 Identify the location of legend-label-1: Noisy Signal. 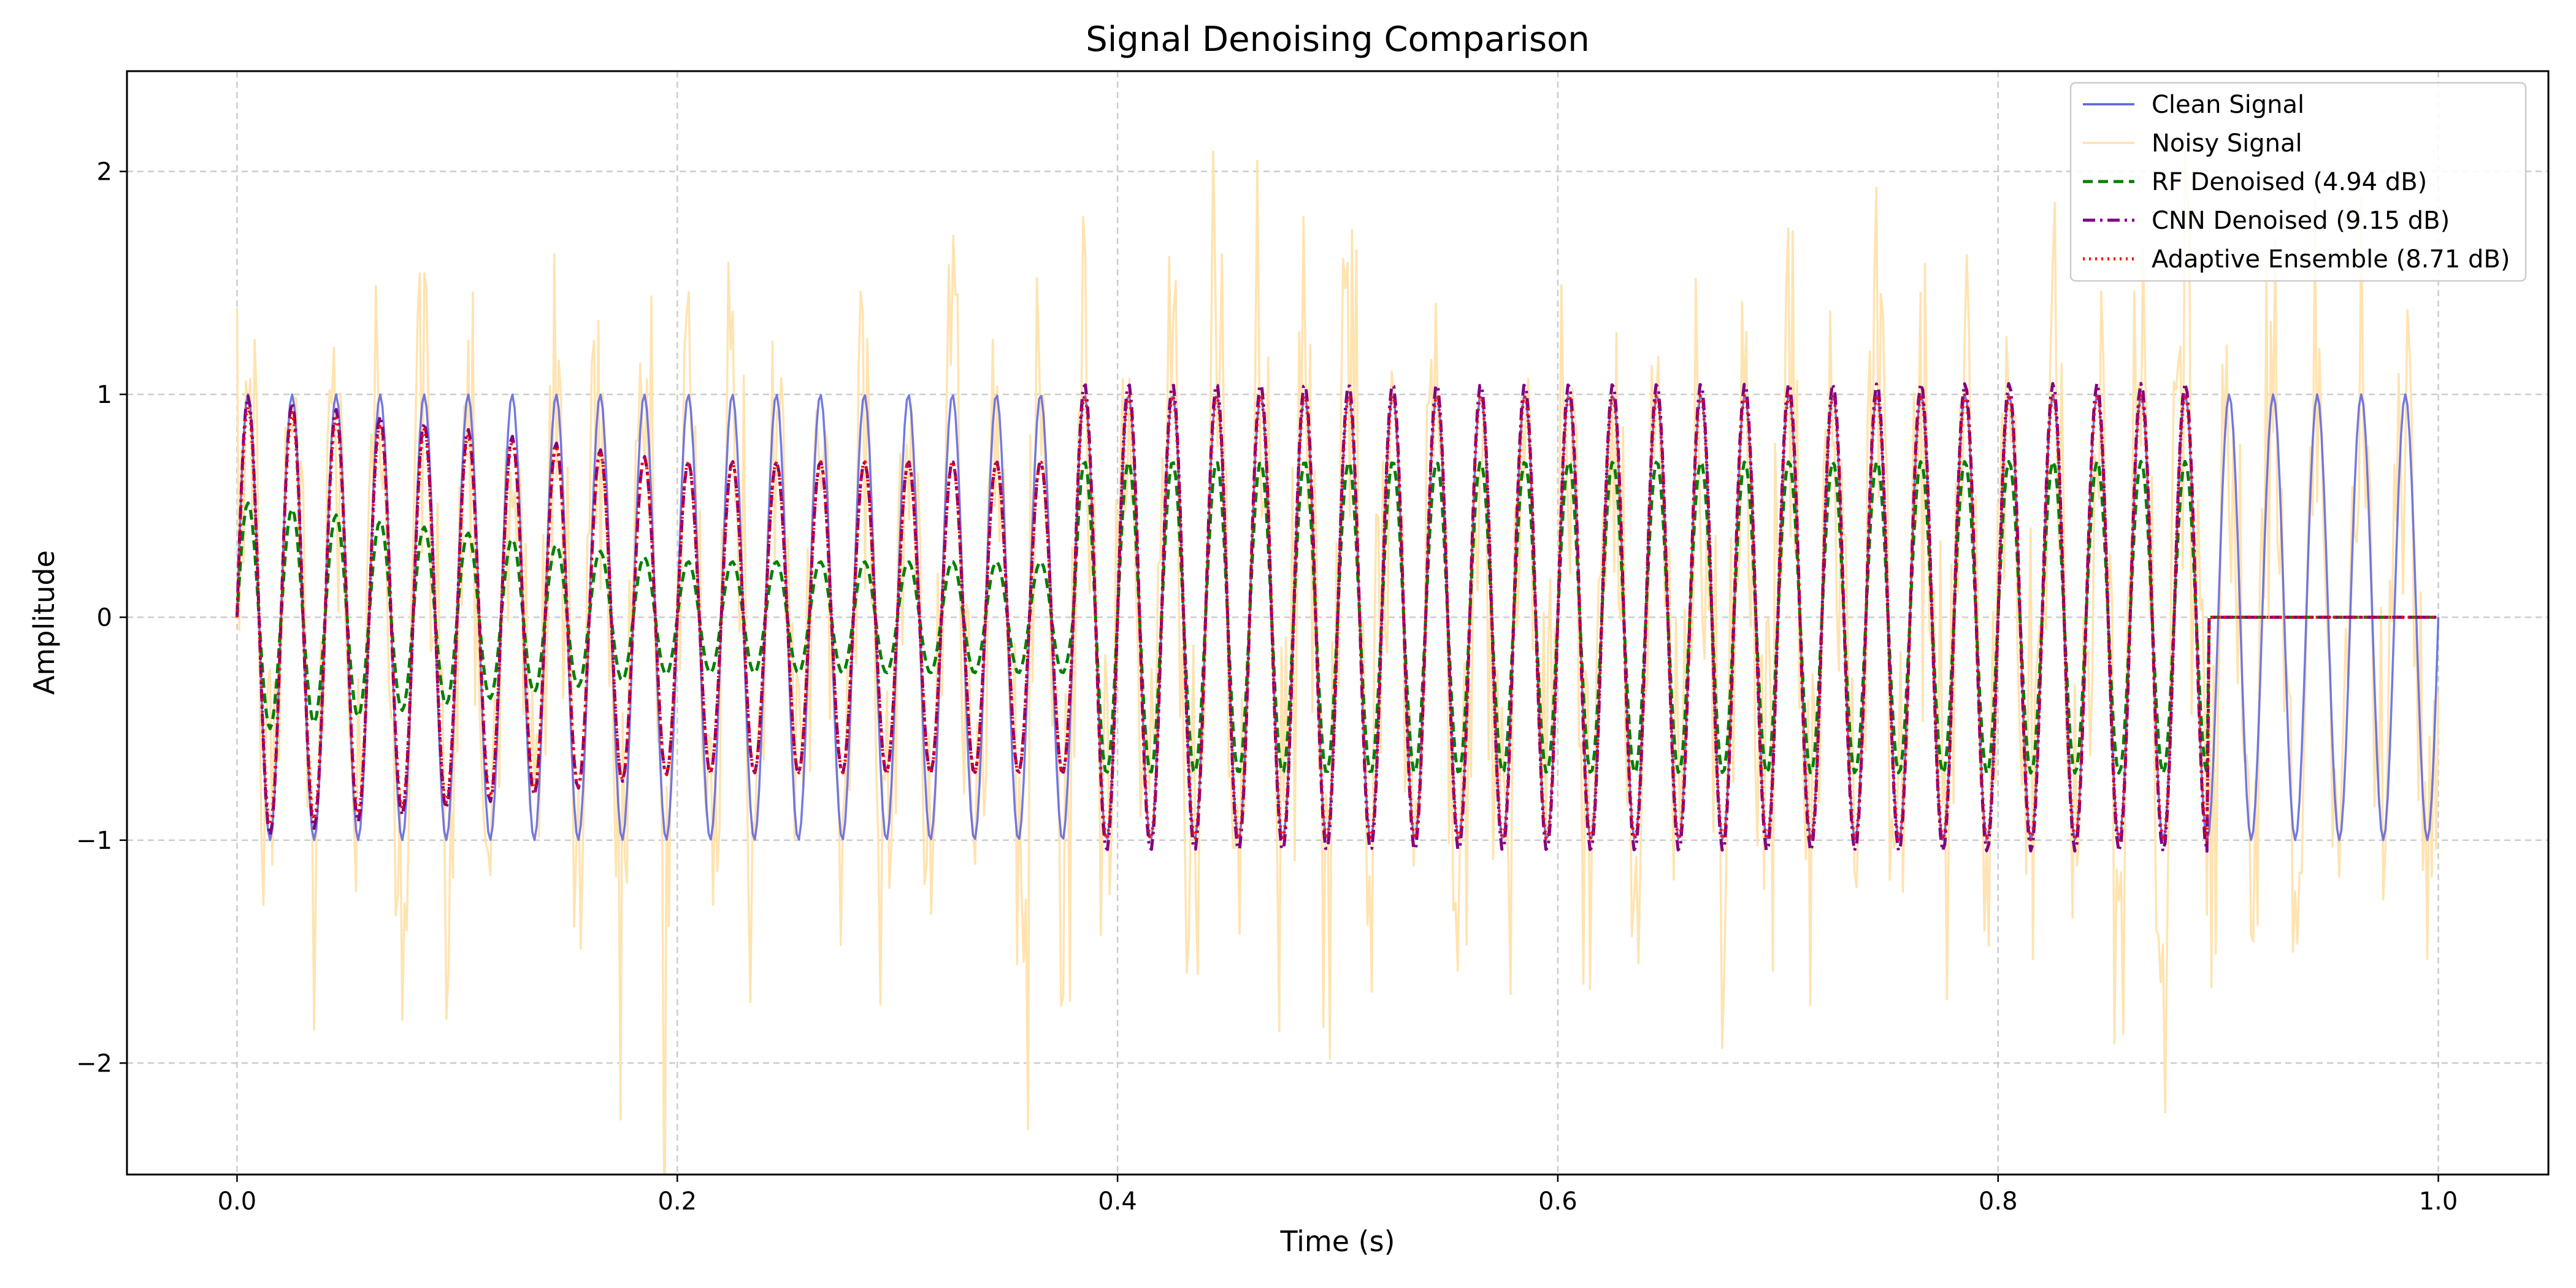
(2227, 143).